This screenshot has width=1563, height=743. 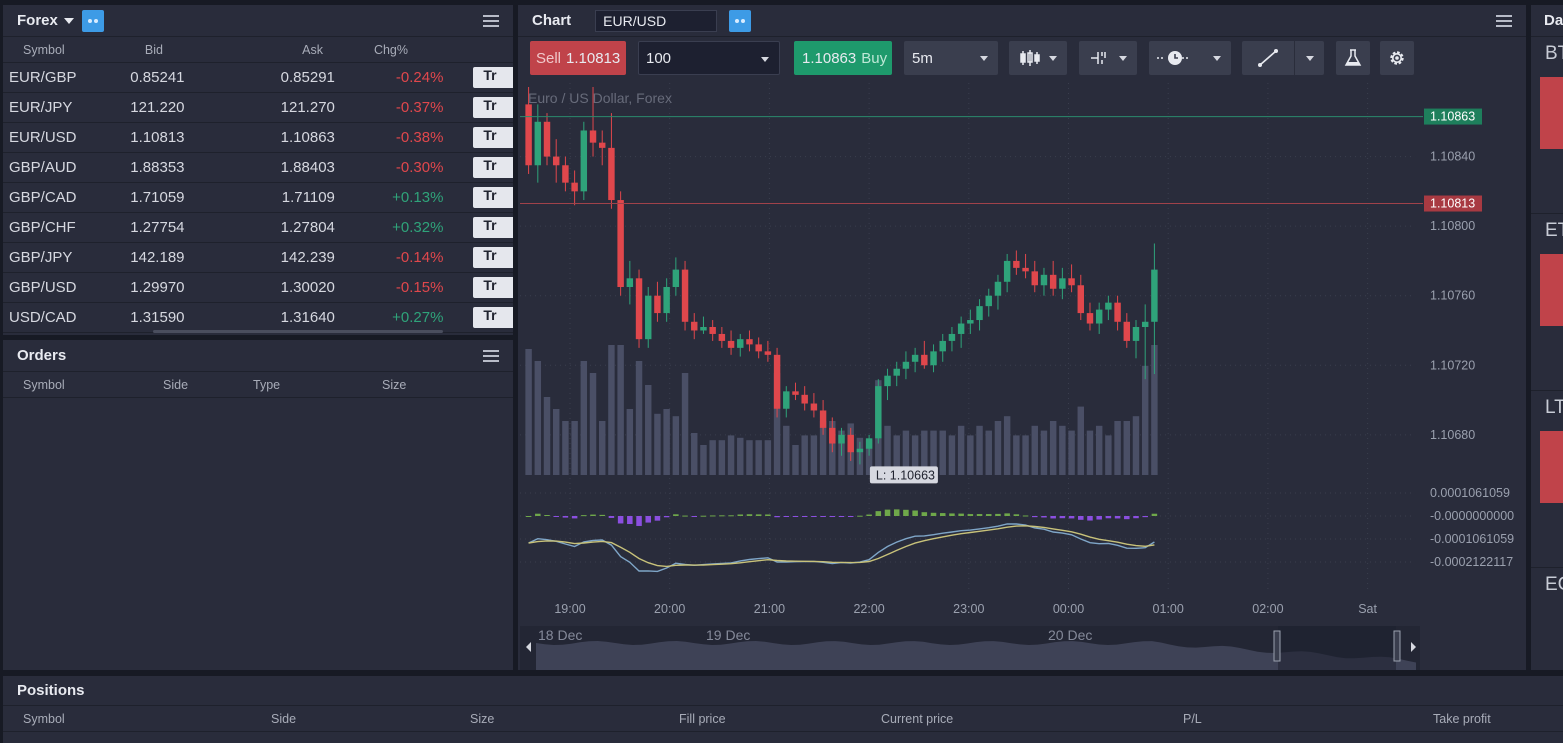 What do you see at coordinates (258, 228) in the screenshot?
I see `forex-row: GBP/CHF 1.27754 1.27804 +0.32% Tr` at bounding box center [258, 228].